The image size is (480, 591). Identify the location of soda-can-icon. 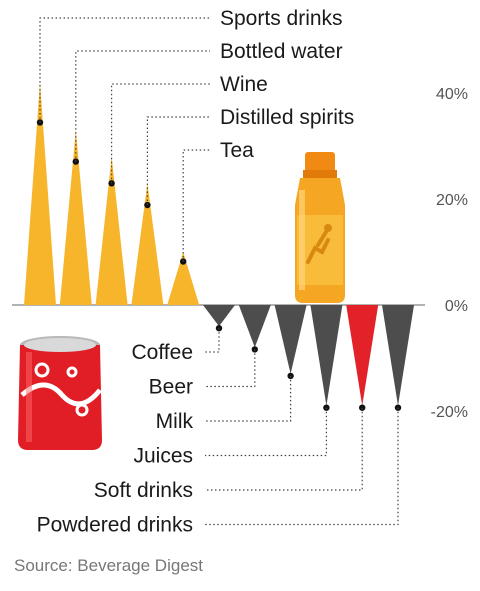
(60, 393).